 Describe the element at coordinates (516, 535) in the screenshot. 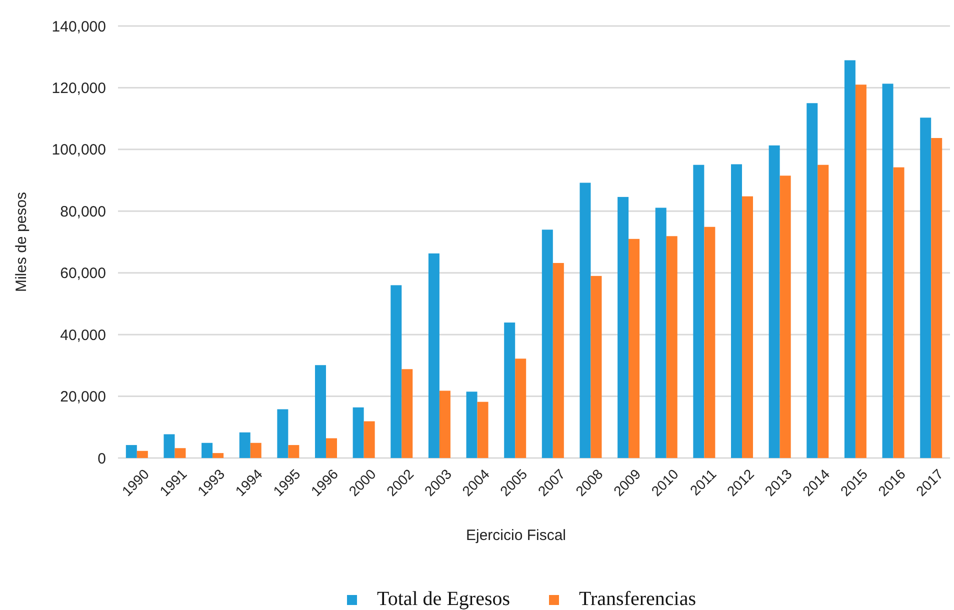

I see `x-axis-title: Ejercicio Fiscal` at that location.